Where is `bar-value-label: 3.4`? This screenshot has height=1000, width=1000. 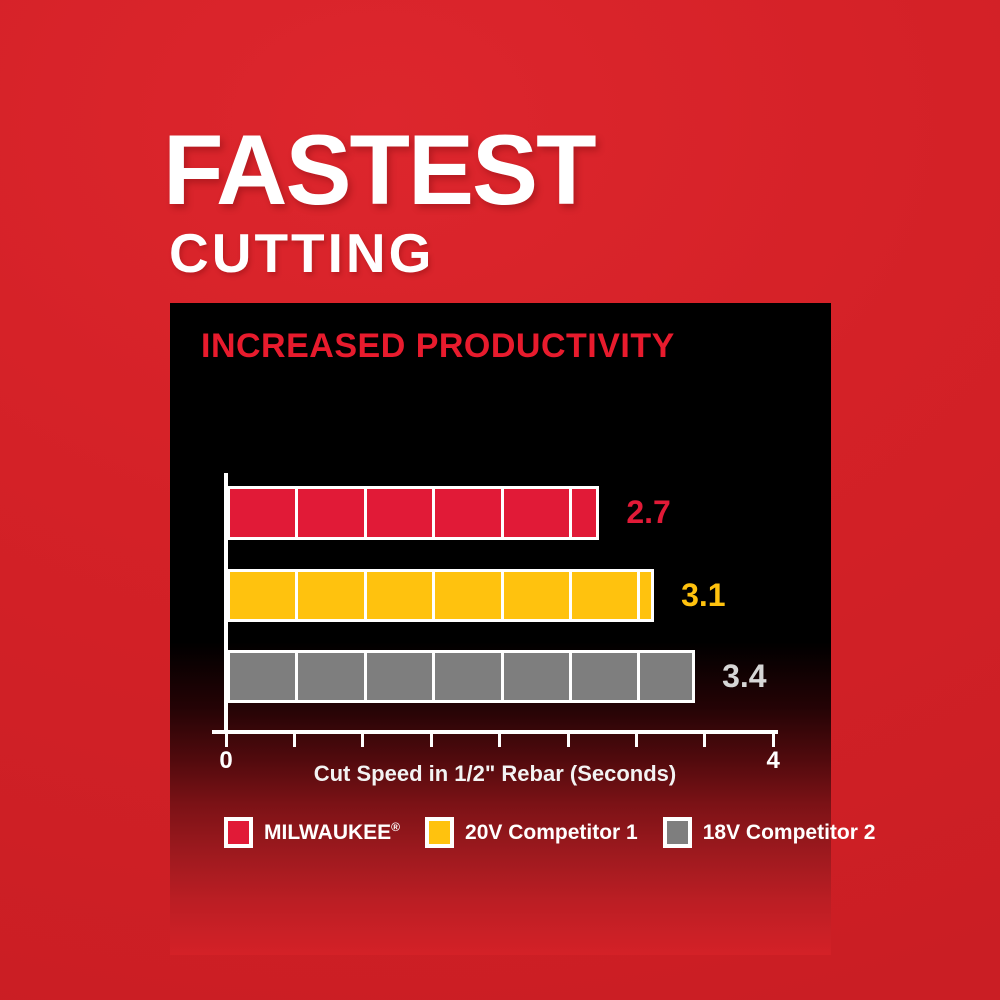 bar-value-label: 3.4 is located at coordinates (744, 675).